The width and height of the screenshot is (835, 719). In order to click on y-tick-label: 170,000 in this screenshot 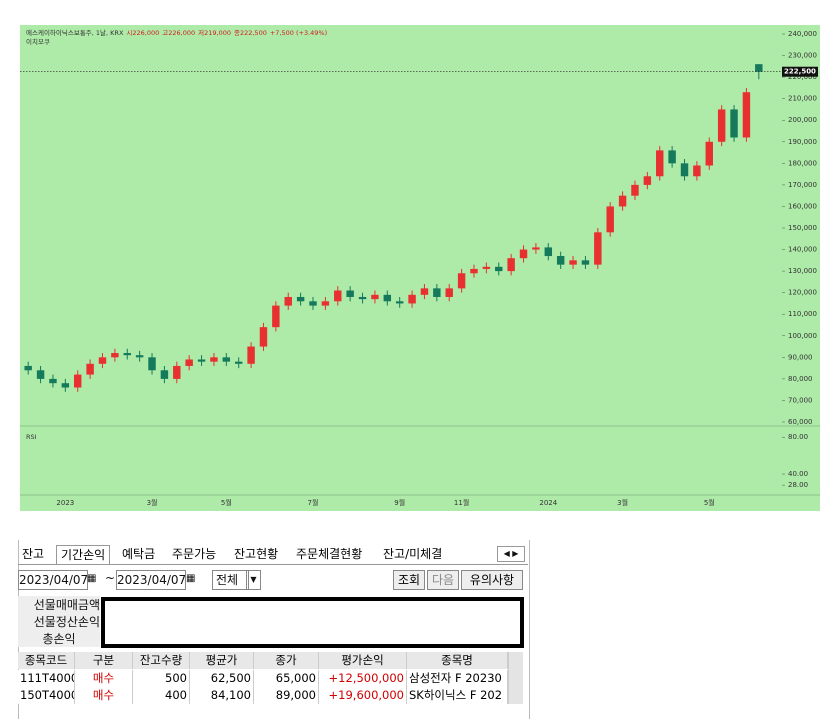, I will do `click(802, 185)`.